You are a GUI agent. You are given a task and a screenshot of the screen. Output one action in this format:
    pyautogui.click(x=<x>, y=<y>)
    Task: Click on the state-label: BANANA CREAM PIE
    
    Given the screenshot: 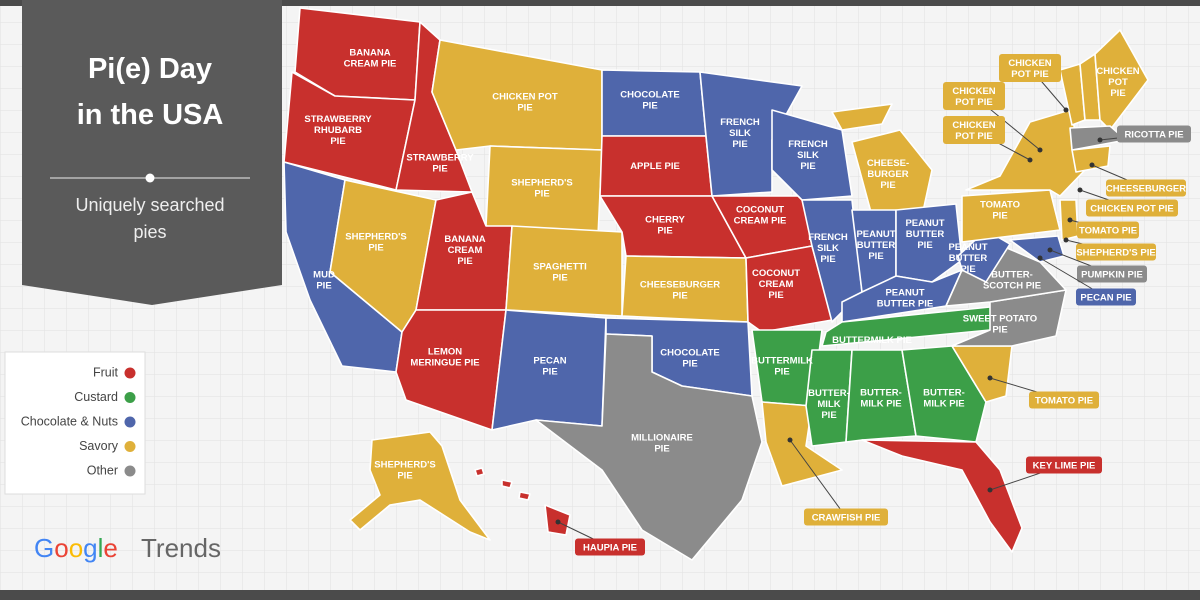 What is the action you would take?
    pyautogui.click(x=464, y=250)
    